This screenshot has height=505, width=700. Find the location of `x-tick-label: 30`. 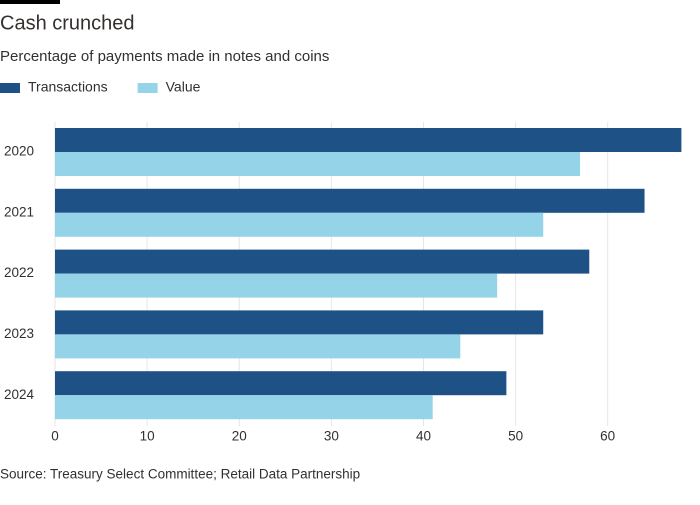

x-tick-label: 30 is located at coordinates (331, 436).